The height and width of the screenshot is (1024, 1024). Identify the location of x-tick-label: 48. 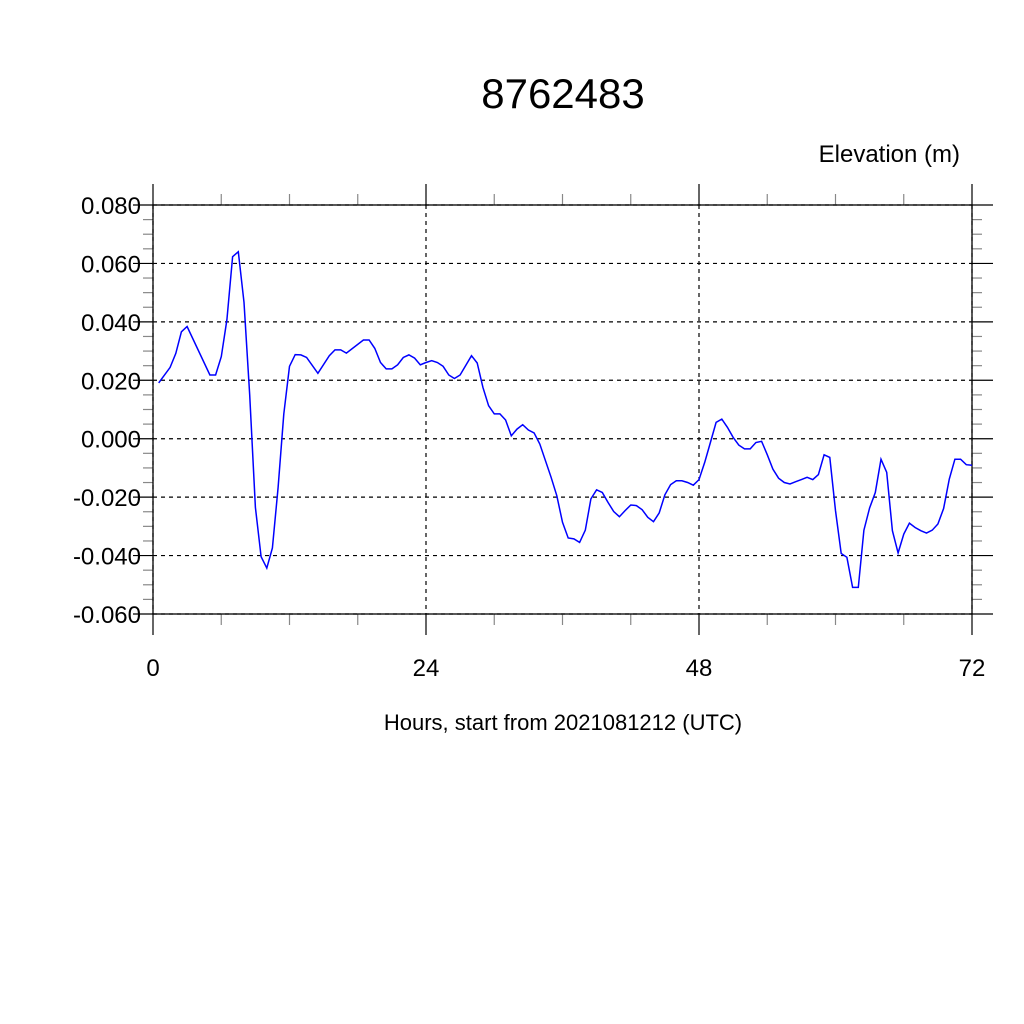
(699, 668).